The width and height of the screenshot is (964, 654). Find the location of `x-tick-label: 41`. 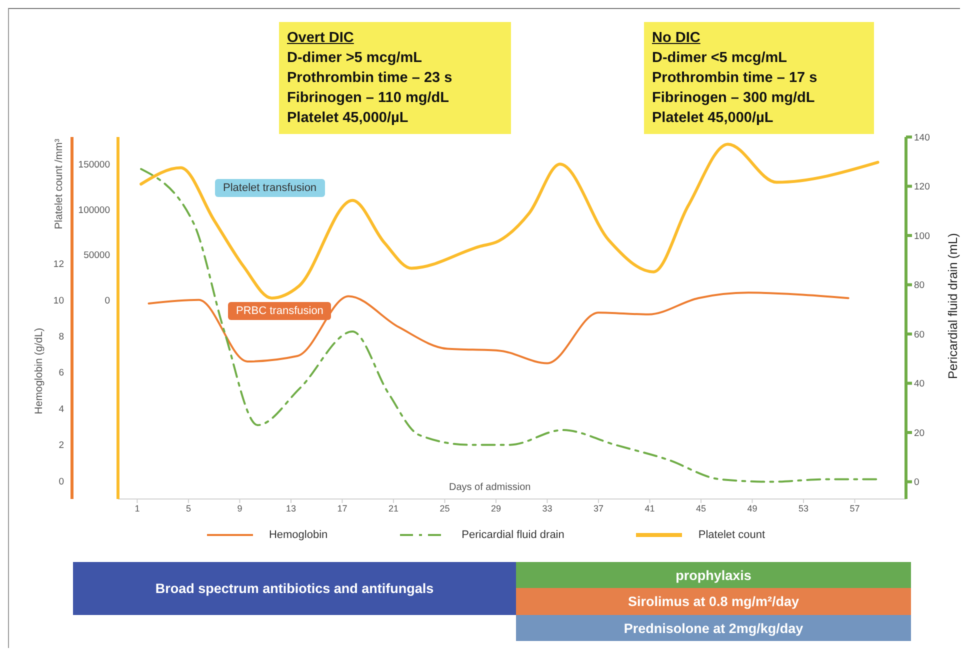

x-tick-label: 41 is located at coordinates (649, 508).